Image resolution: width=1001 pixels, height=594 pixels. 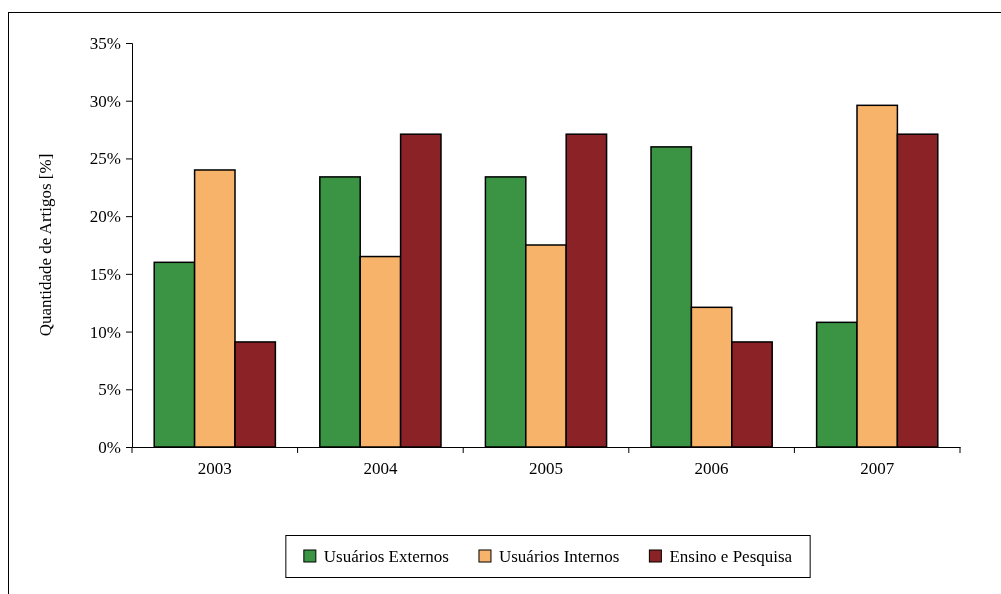 What do you see at coordinates (105, 159) in the screenshot?
I see `y-tick-label: 25%` at bounding box center [105, 159].